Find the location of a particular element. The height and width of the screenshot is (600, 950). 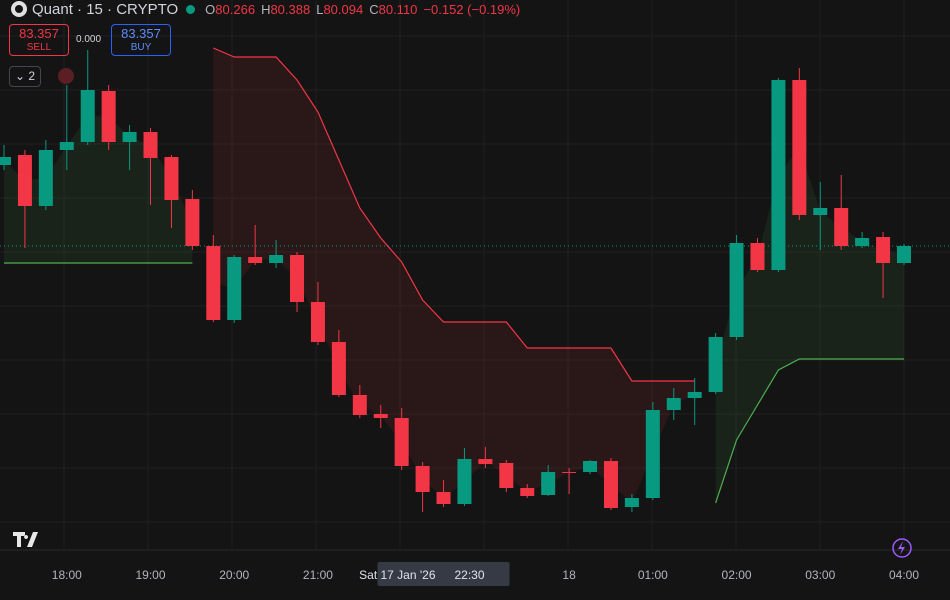

x-tick-label: 04:00 is located at coordinates (904, 575).